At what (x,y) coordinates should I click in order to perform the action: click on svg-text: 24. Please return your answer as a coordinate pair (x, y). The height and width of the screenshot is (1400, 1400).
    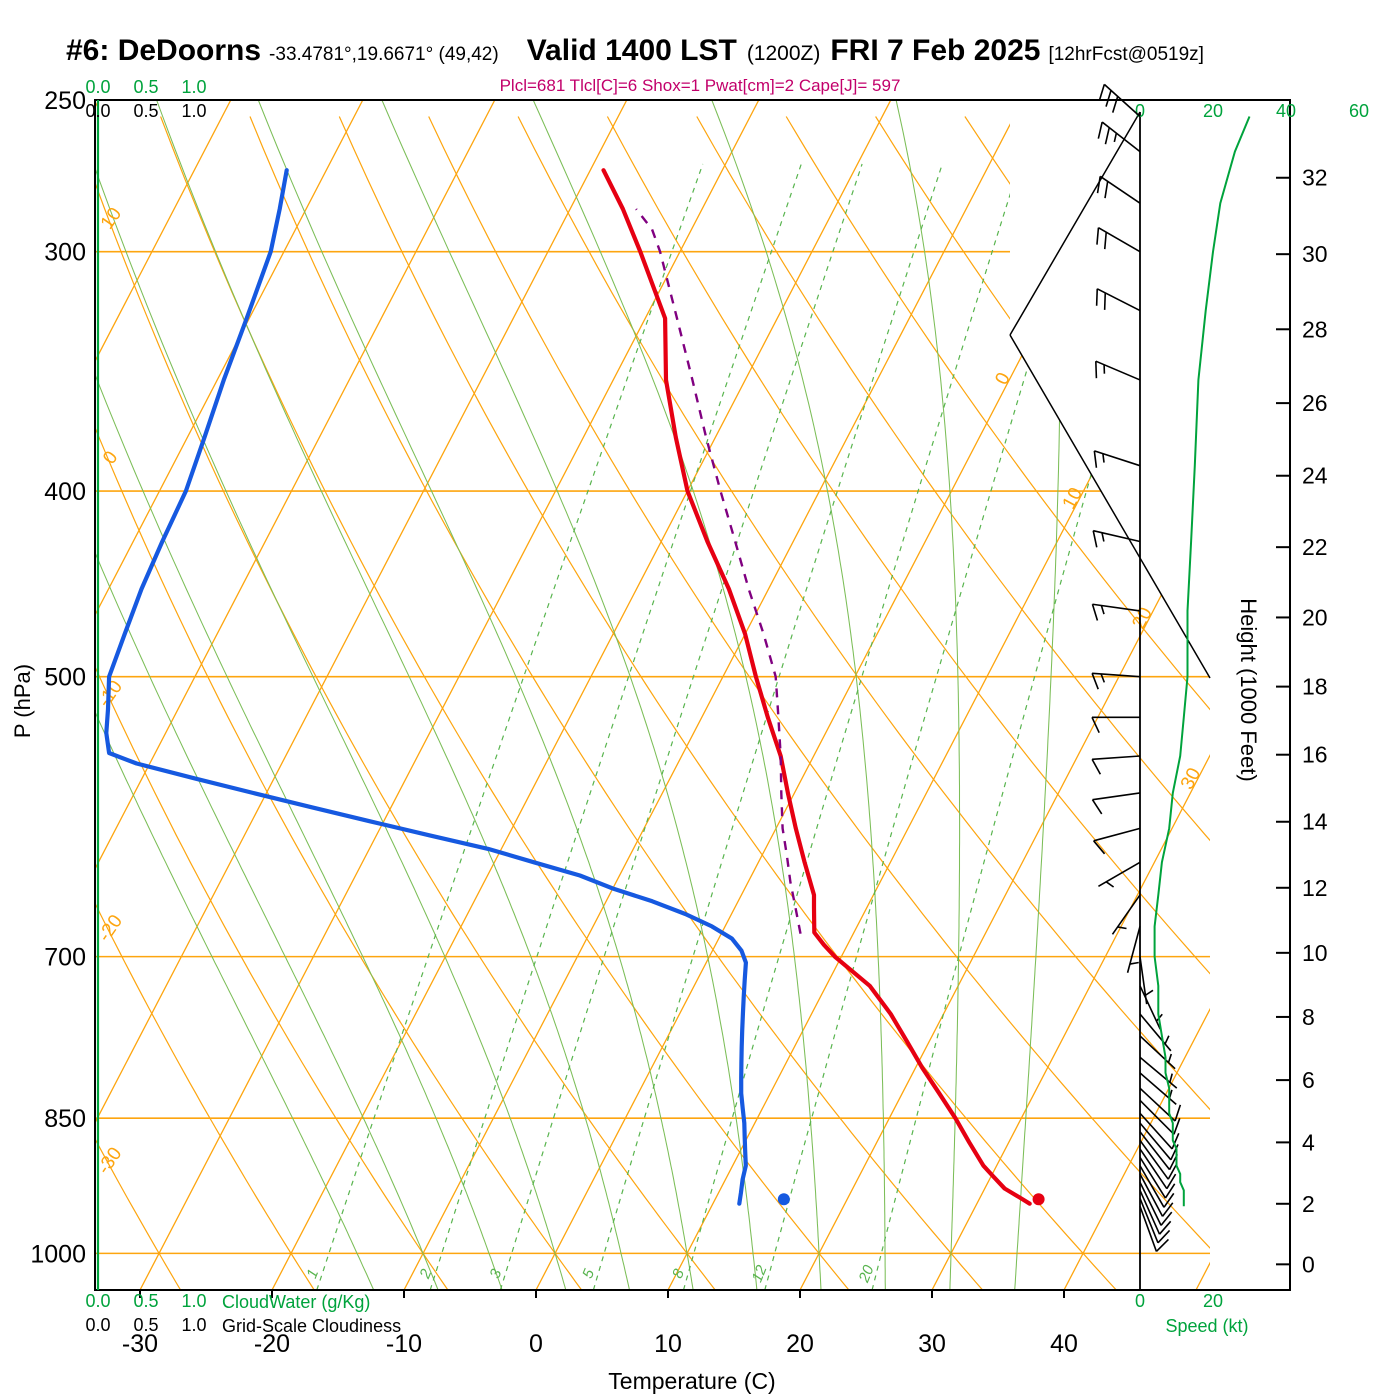
    Looking at the image, I should click on (1315, 476).